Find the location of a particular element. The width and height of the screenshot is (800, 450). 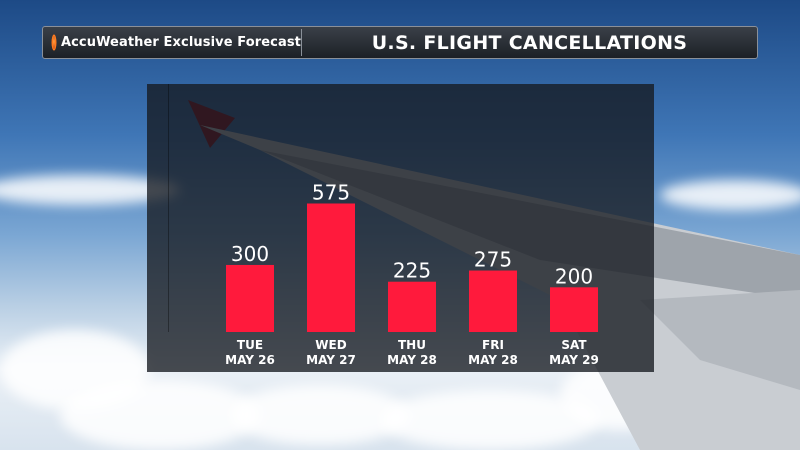

data-label: 300 is located at coordinates (250, 254).